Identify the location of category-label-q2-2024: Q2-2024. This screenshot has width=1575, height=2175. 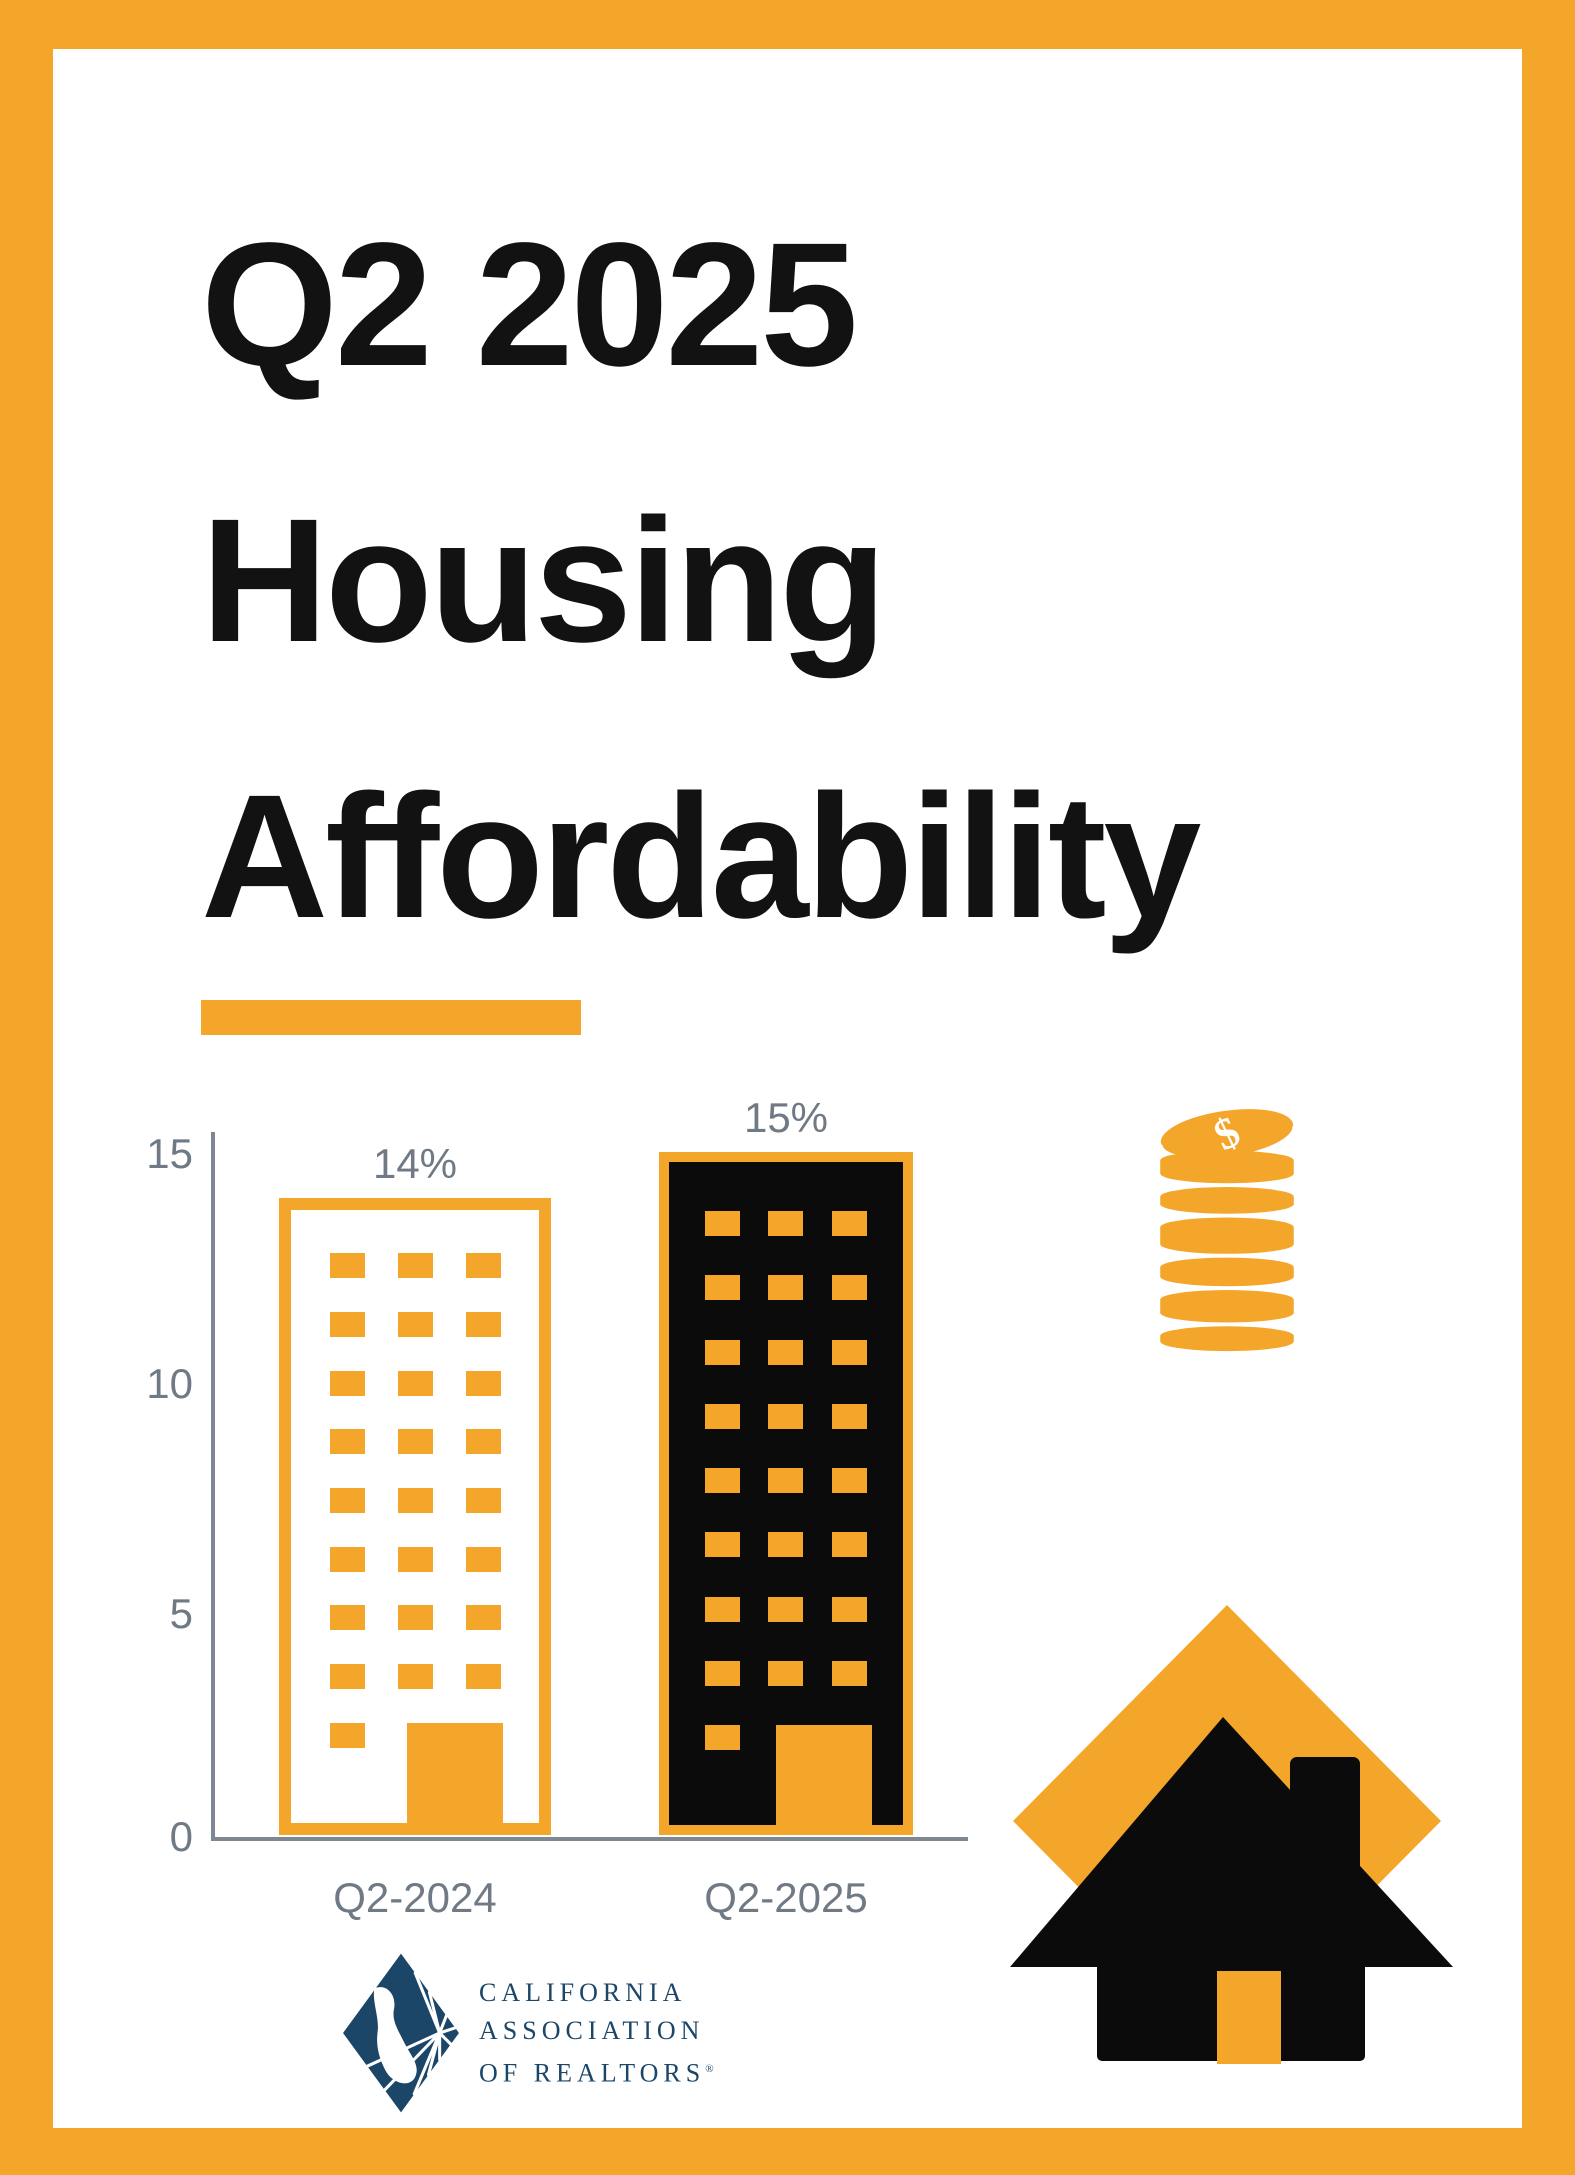
(415, 1897).